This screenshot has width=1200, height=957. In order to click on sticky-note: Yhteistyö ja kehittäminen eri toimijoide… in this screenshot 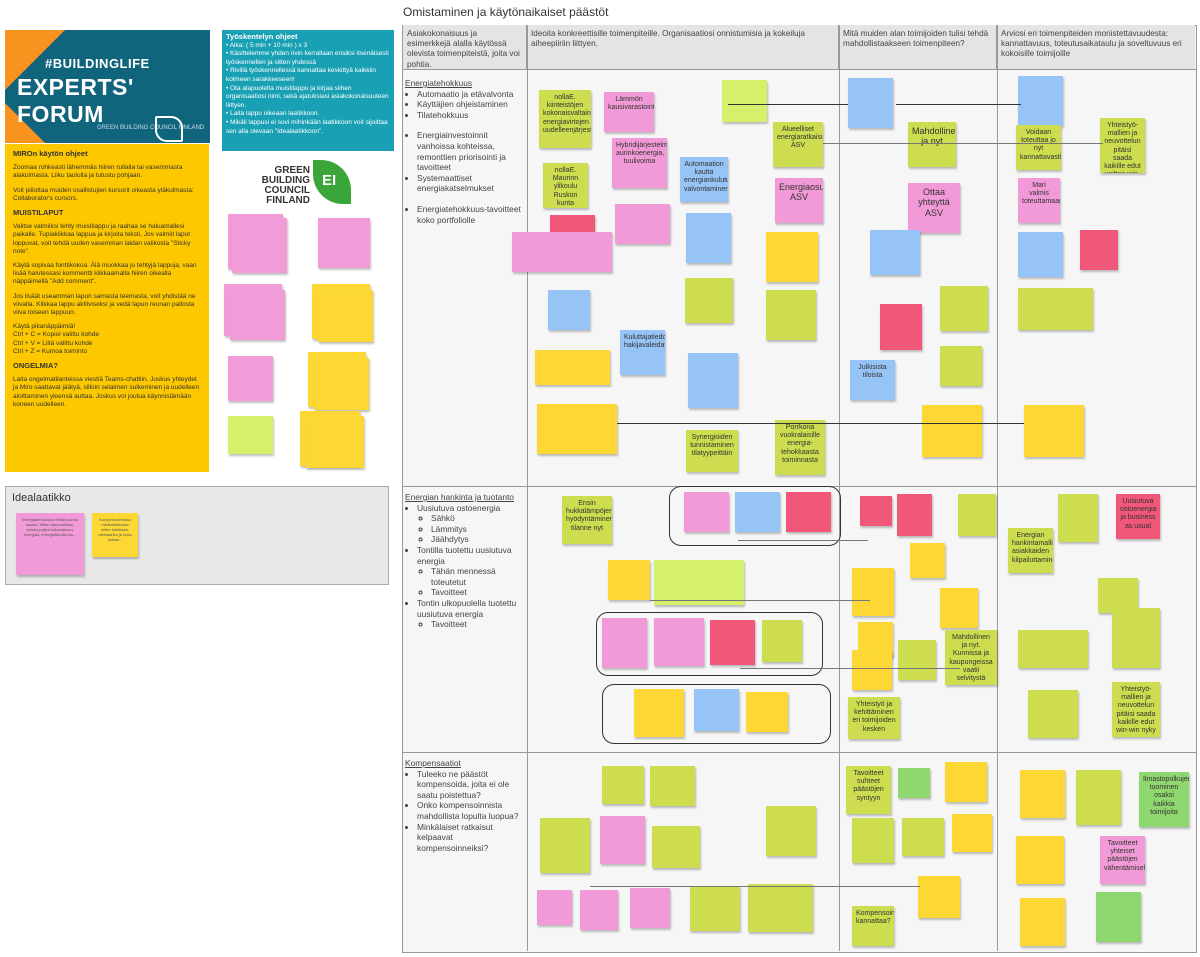, I will do `click(874, 718)`.